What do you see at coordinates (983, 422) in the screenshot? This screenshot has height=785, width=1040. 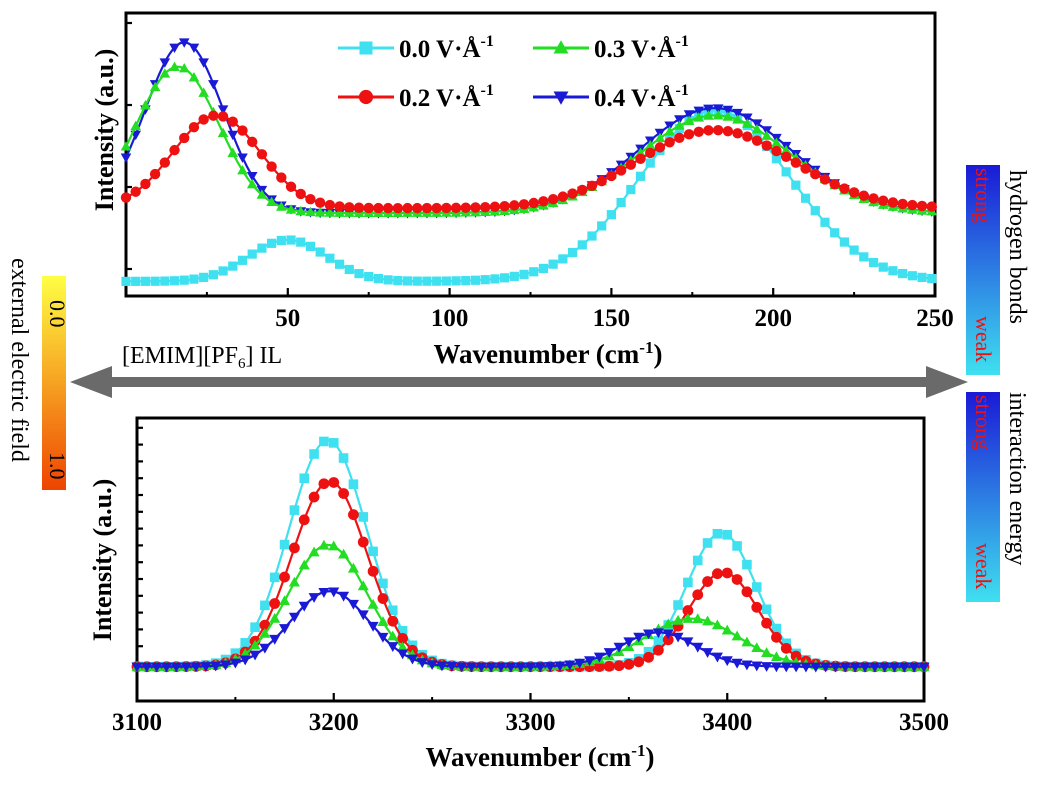 I see `ienergy-strong: strong` at bounding box center [983, 422].